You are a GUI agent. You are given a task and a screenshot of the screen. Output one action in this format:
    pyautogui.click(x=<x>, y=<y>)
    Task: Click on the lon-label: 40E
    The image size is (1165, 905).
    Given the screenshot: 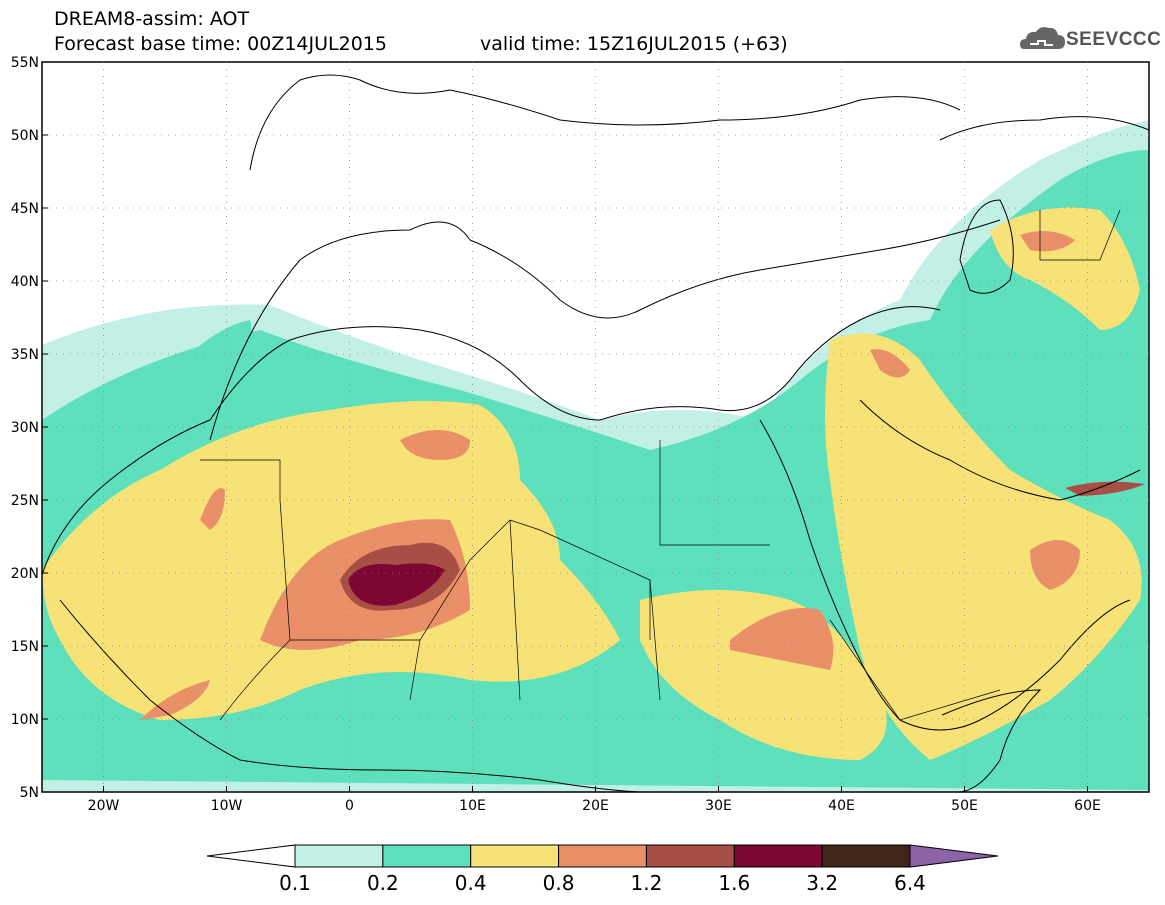 What is the action you would take?
    pyautogui.click(x=841, y=806)
    